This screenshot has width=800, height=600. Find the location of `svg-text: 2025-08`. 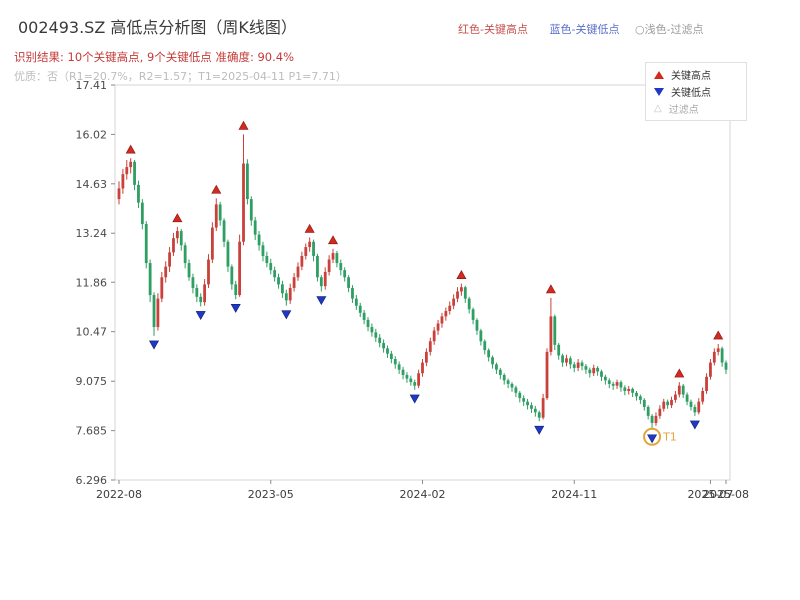

svg-text: 2025-08 is located at coordinates (726, 494).